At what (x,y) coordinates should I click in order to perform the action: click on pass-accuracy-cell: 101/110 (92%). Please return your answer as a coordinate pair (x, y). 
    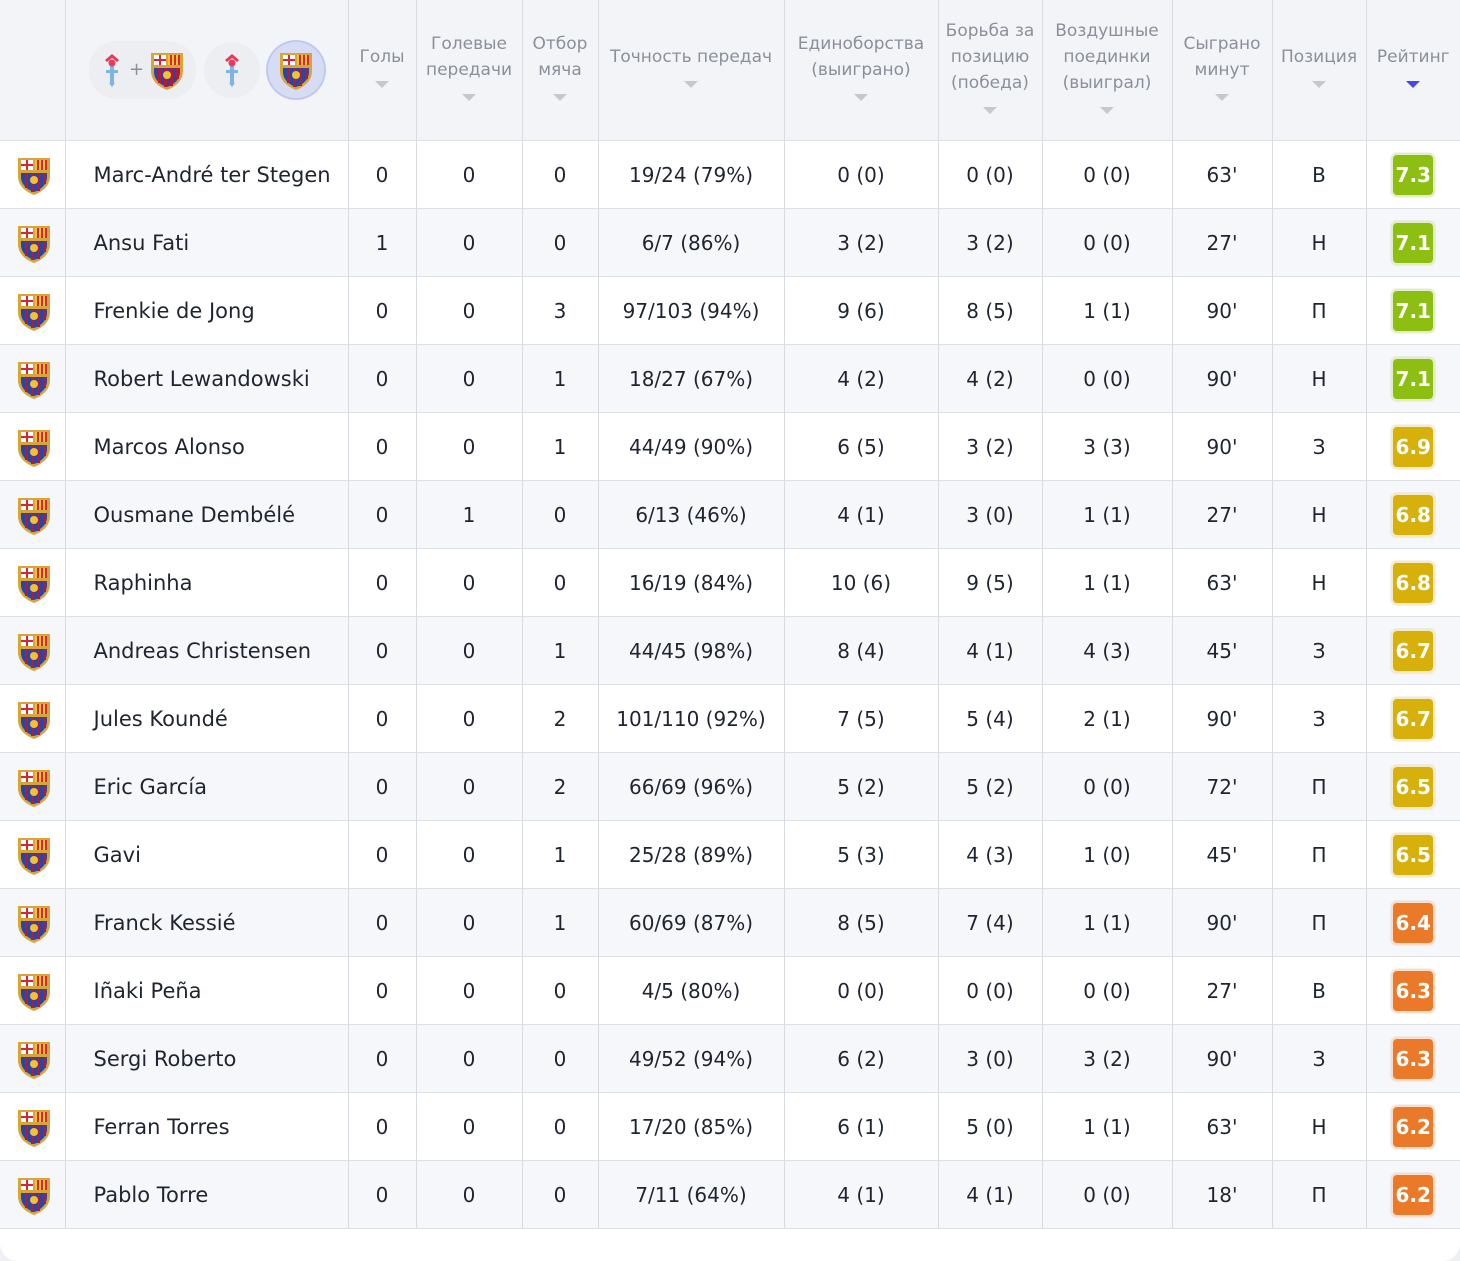
    Looking at the image, I should click on (690, 718).